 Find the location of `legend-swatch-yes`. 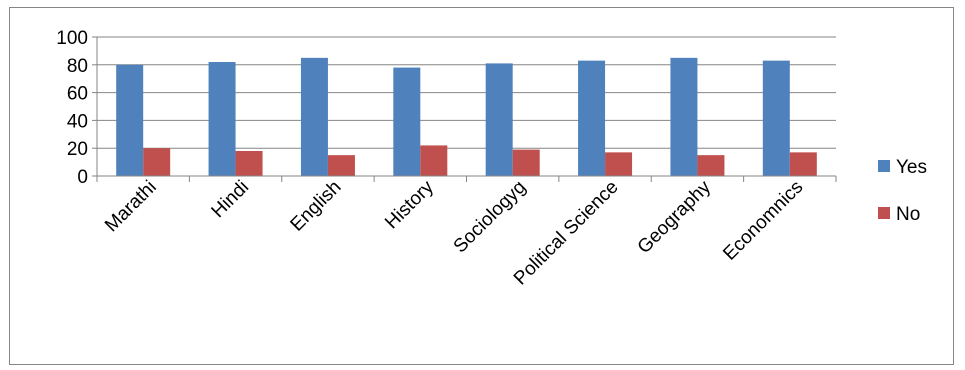

legend-swatch-yes is located at coordinates (884, 166).